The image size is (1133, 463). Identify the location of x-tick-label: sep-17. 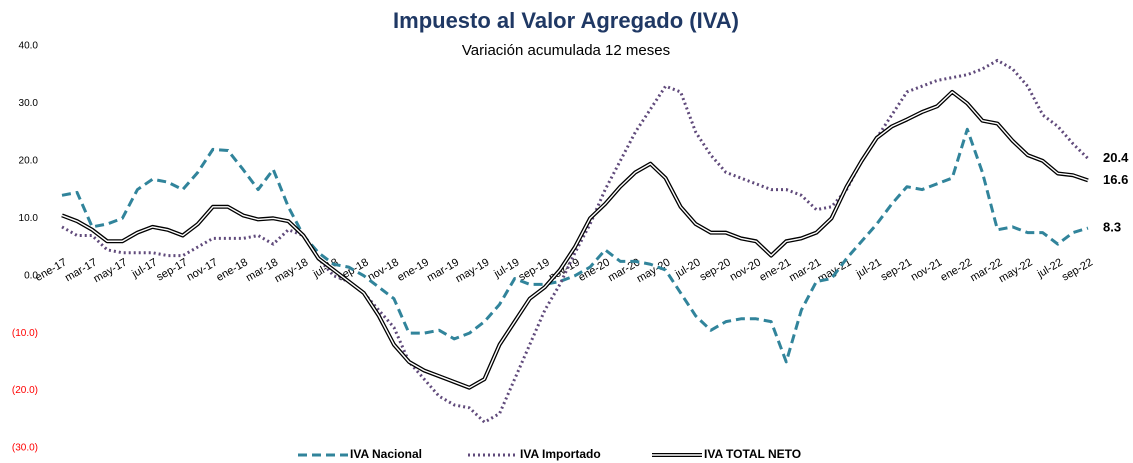
(172, 269).